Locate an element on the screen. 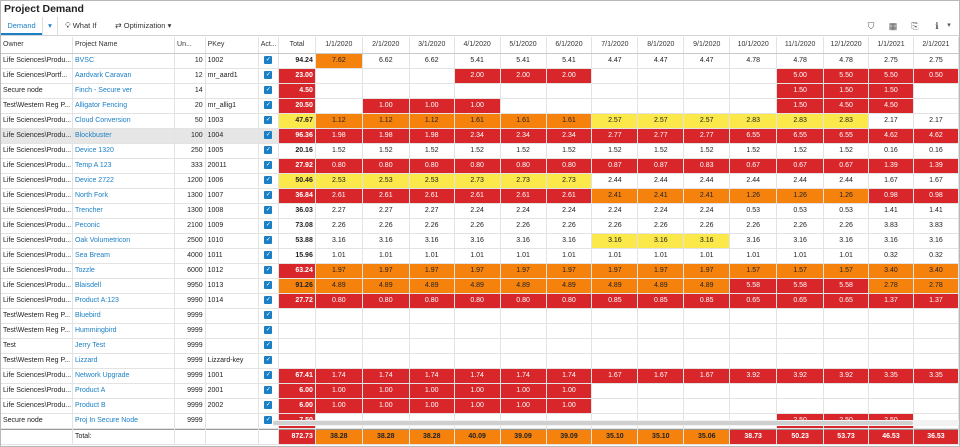 This screenshot has height=447, width=960. tab-demand: Demand is located at coordinates (21, 26).